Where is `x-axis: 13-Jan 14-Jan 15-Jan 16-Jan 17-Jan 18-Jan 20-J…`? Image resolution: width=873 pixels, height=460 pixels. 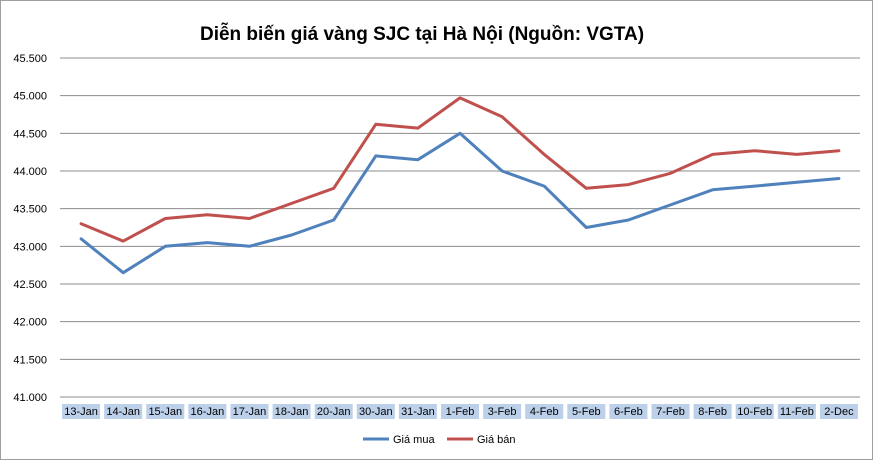
x-axis: 13-Jan 14-Jan 15-Jan 16-Jan 17-Jan 18-Jan 20-J… is located at coordinates (460, 411).